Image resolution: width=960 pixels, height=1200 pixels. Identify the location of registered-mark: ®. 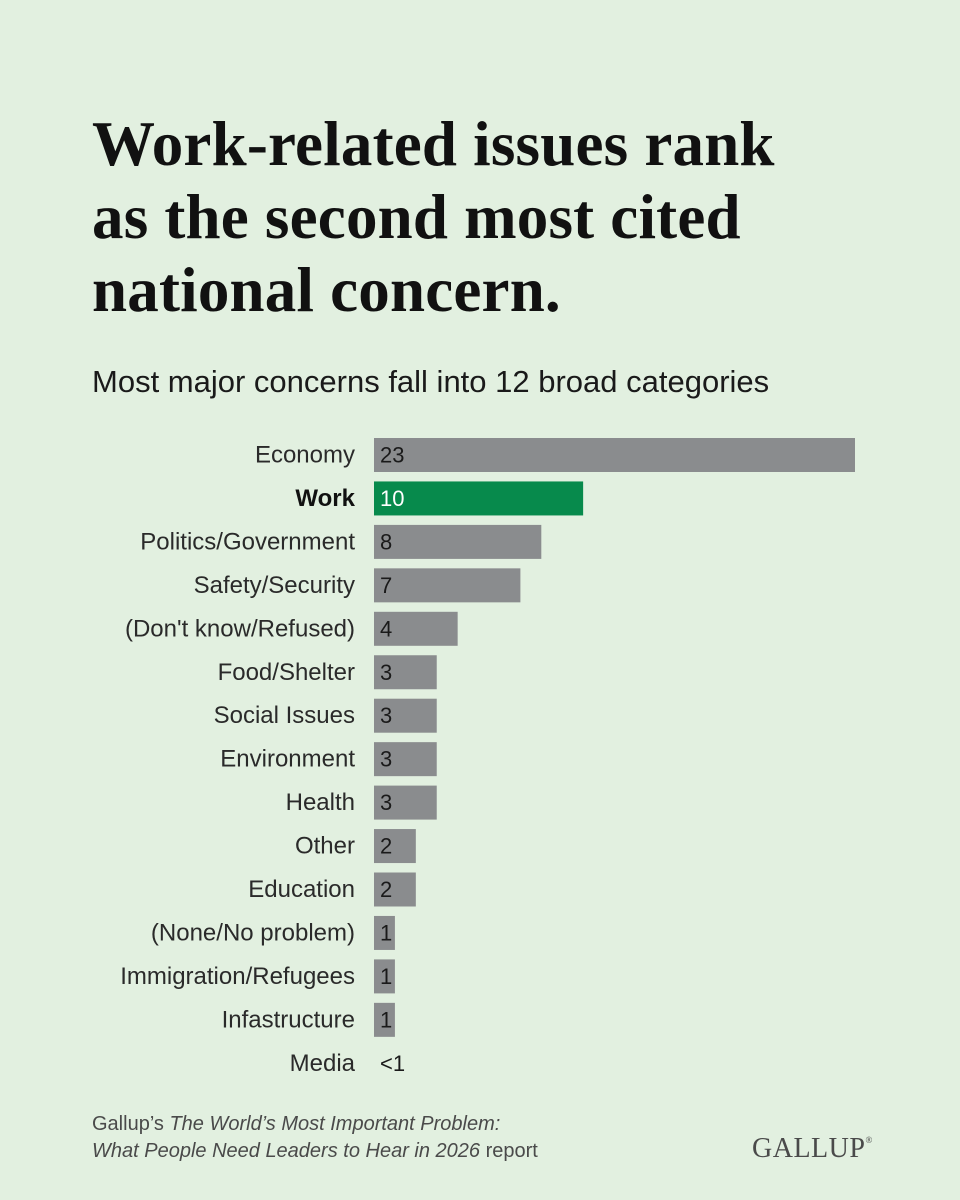
(869, 1140).